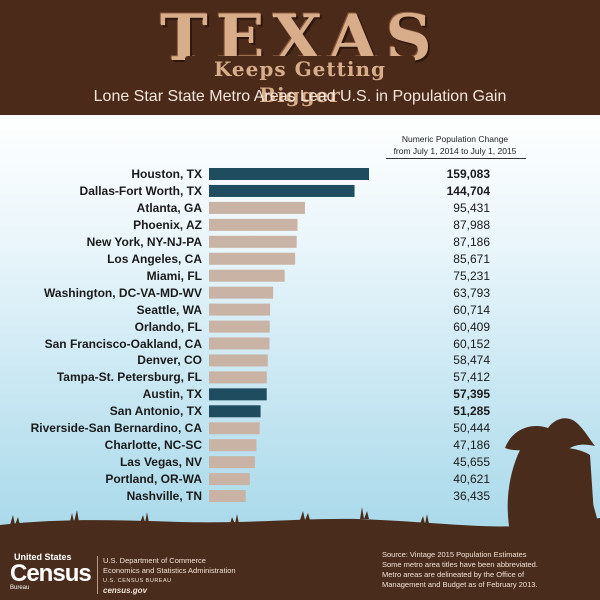 This screenshot has height=600, width=600. I want to click on value-label: 47,186, so click(471, 445).